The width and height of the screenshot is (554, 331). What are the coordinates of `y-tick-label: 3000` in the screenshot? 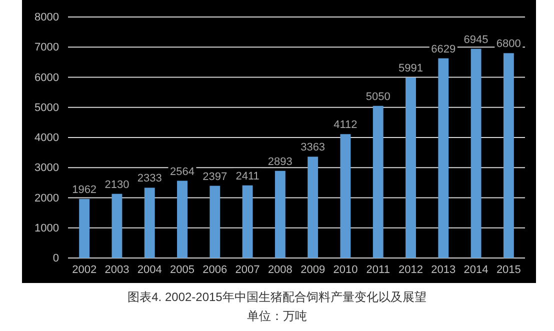 It's located at (46, 168).